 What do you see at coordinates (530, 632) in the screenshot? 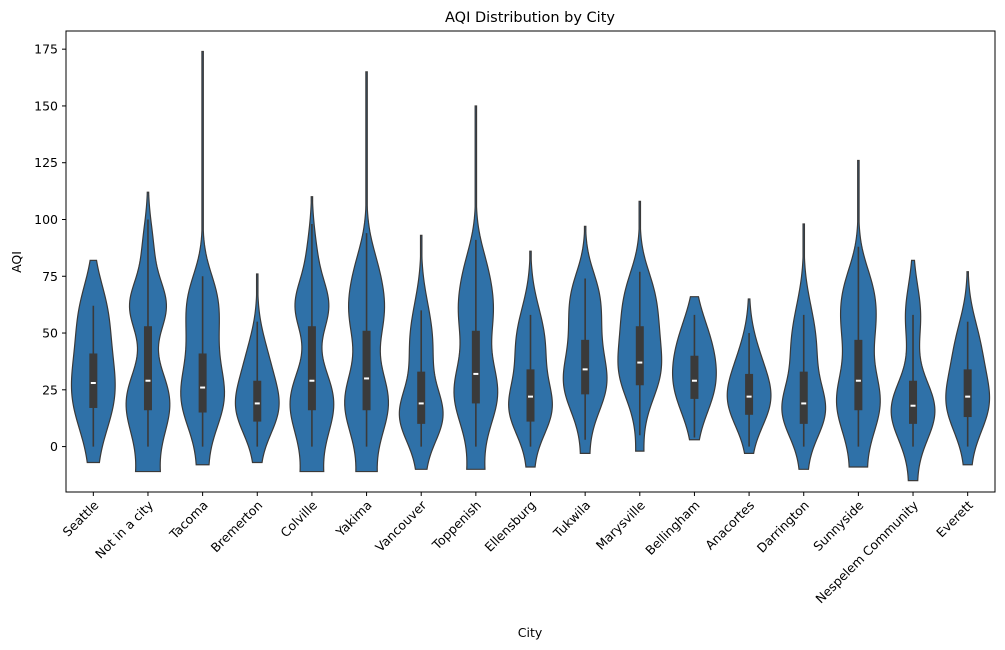
I see `x-axis-label: City` at bounding box center [530, 632].